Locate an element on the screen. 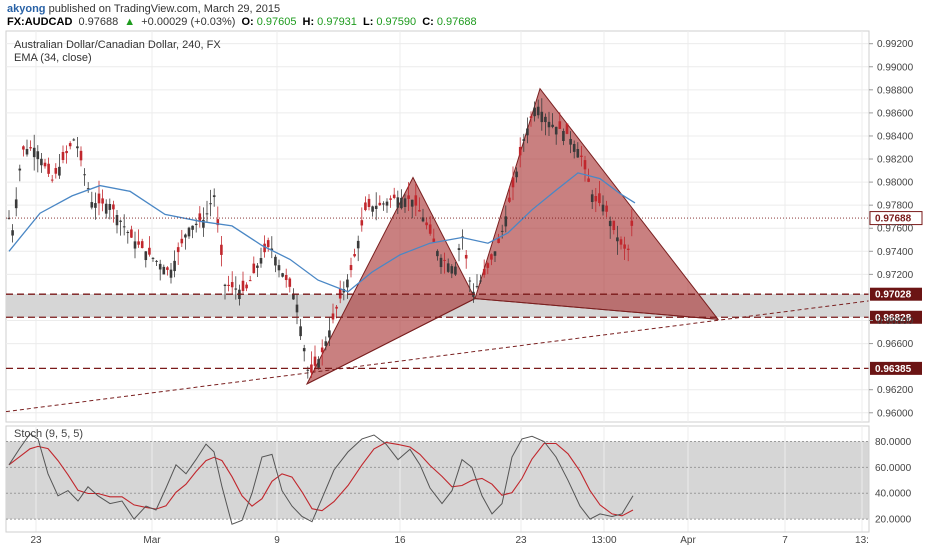 This screenshot has height=550, width=932. price-tick-label: 0.98400 is located at coordinates (895, 136).